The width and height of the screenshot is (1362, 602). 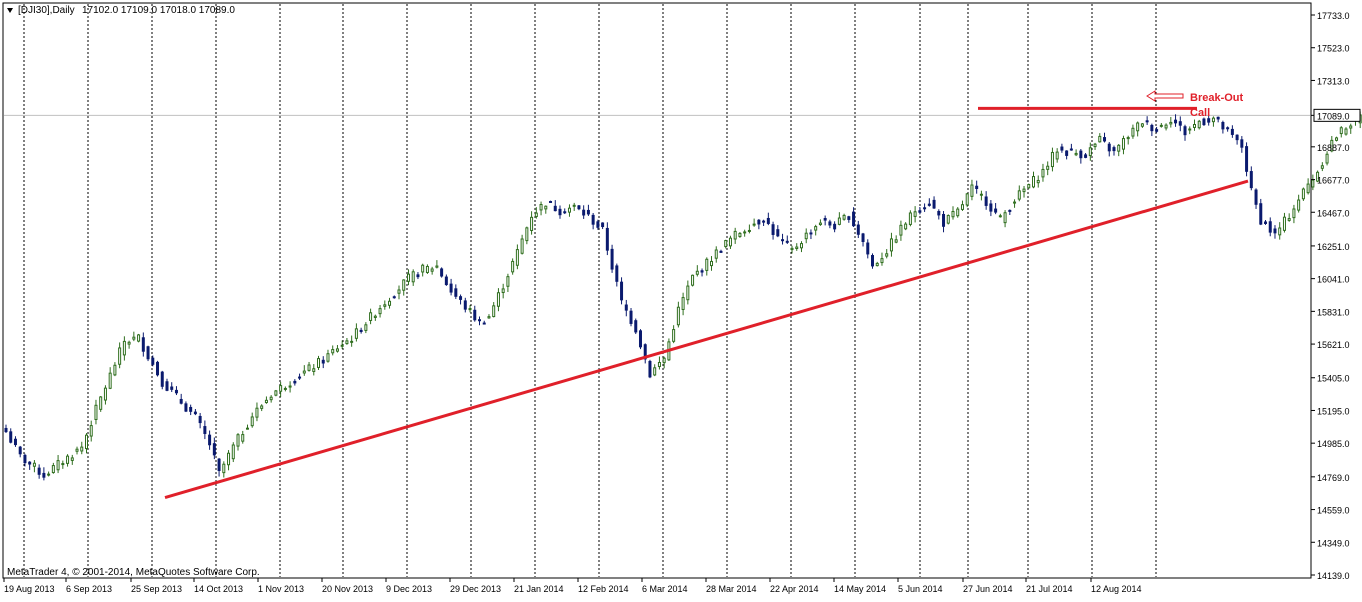 What do you see at coordinates (1333, 181) in the screenshot?
I see `price-tick-label: 16677.0` at bounding box center [1333, 181].